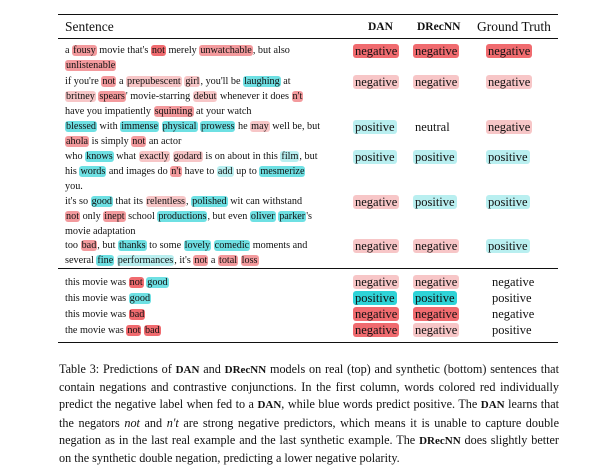 The width and height of the screenshot is (611, 469). I want to click on negative-word: squinting, so click(173, 111).